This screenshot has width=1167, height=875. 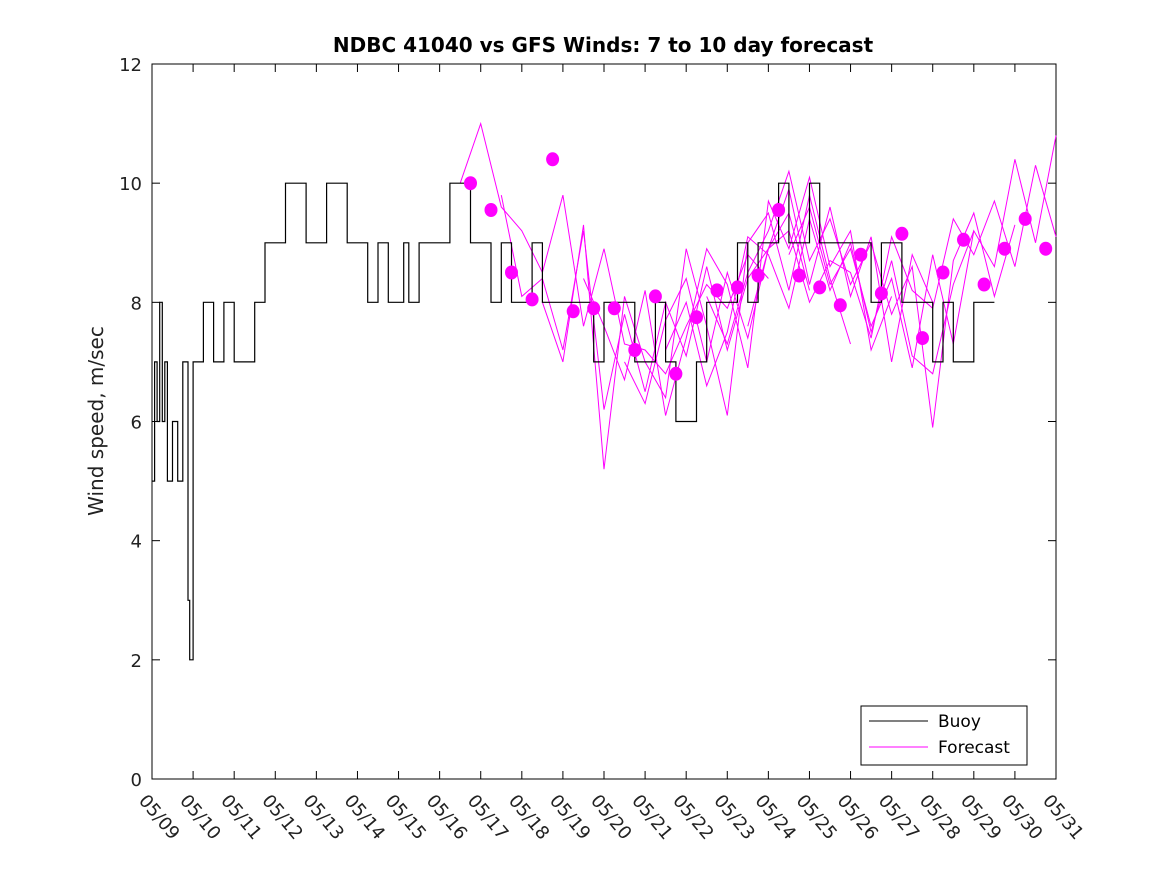 I want to click on forecast-markers, so click(x=758, y=266).